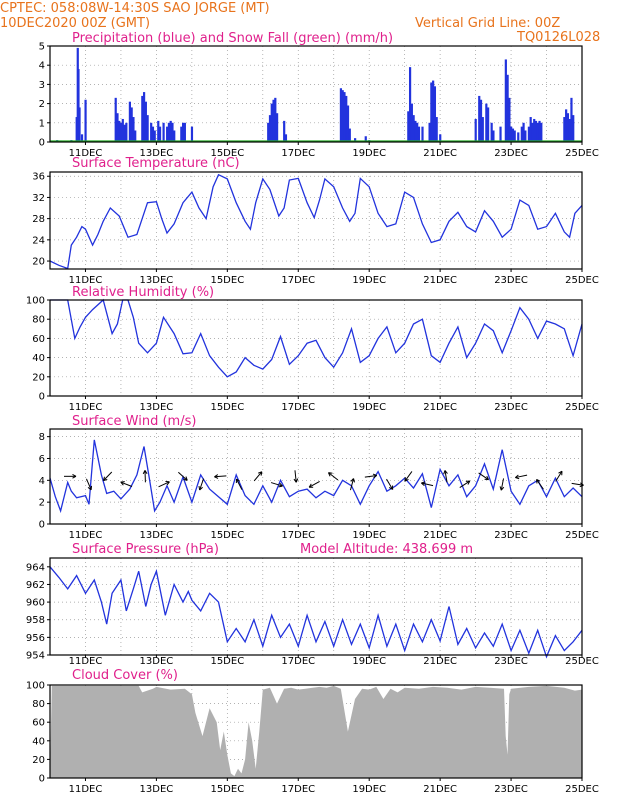 This screenshot has height=800, width=618. I want to click on series-line, so click(316, 612).